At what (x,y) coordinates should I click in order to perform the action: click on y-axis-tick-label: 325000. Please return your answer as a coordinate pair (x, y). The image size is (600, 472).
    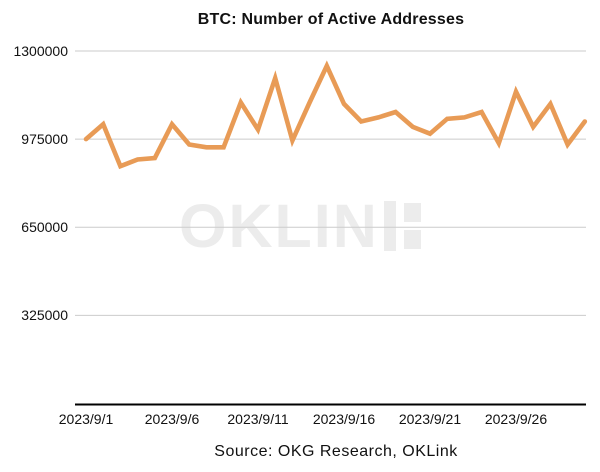
    Looking at the image, I should click on (44, 315).